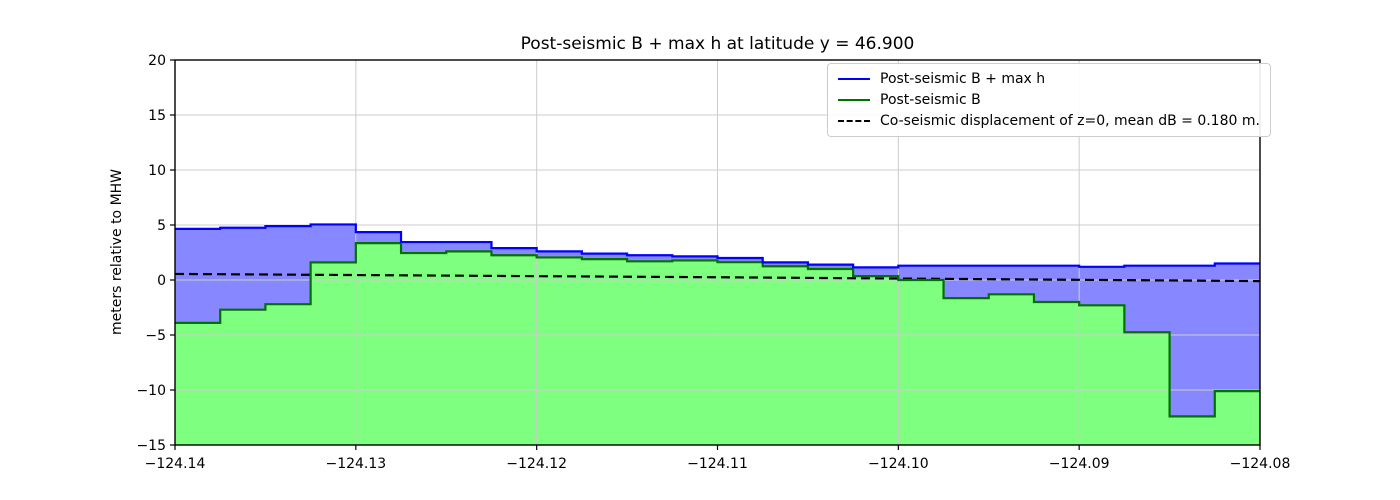  Describe the element at coordinates (161, 226) in the screenshot. I see `y-tick-label: 5` at that location.